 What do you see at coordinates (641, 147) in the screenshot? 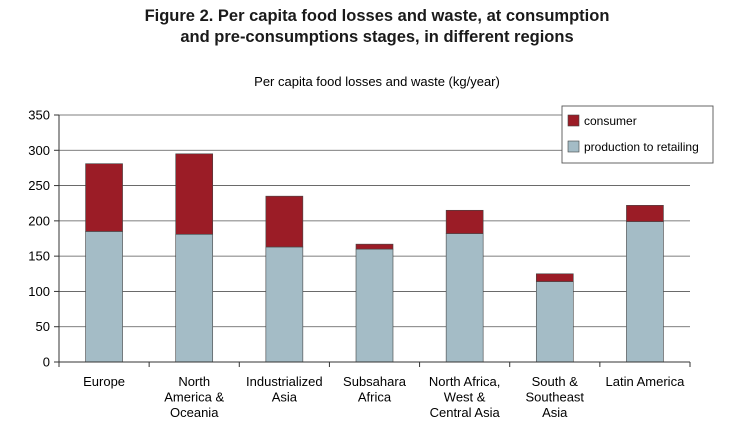
I see `legend-label: production to retailing` at bounding box center [641, 147].